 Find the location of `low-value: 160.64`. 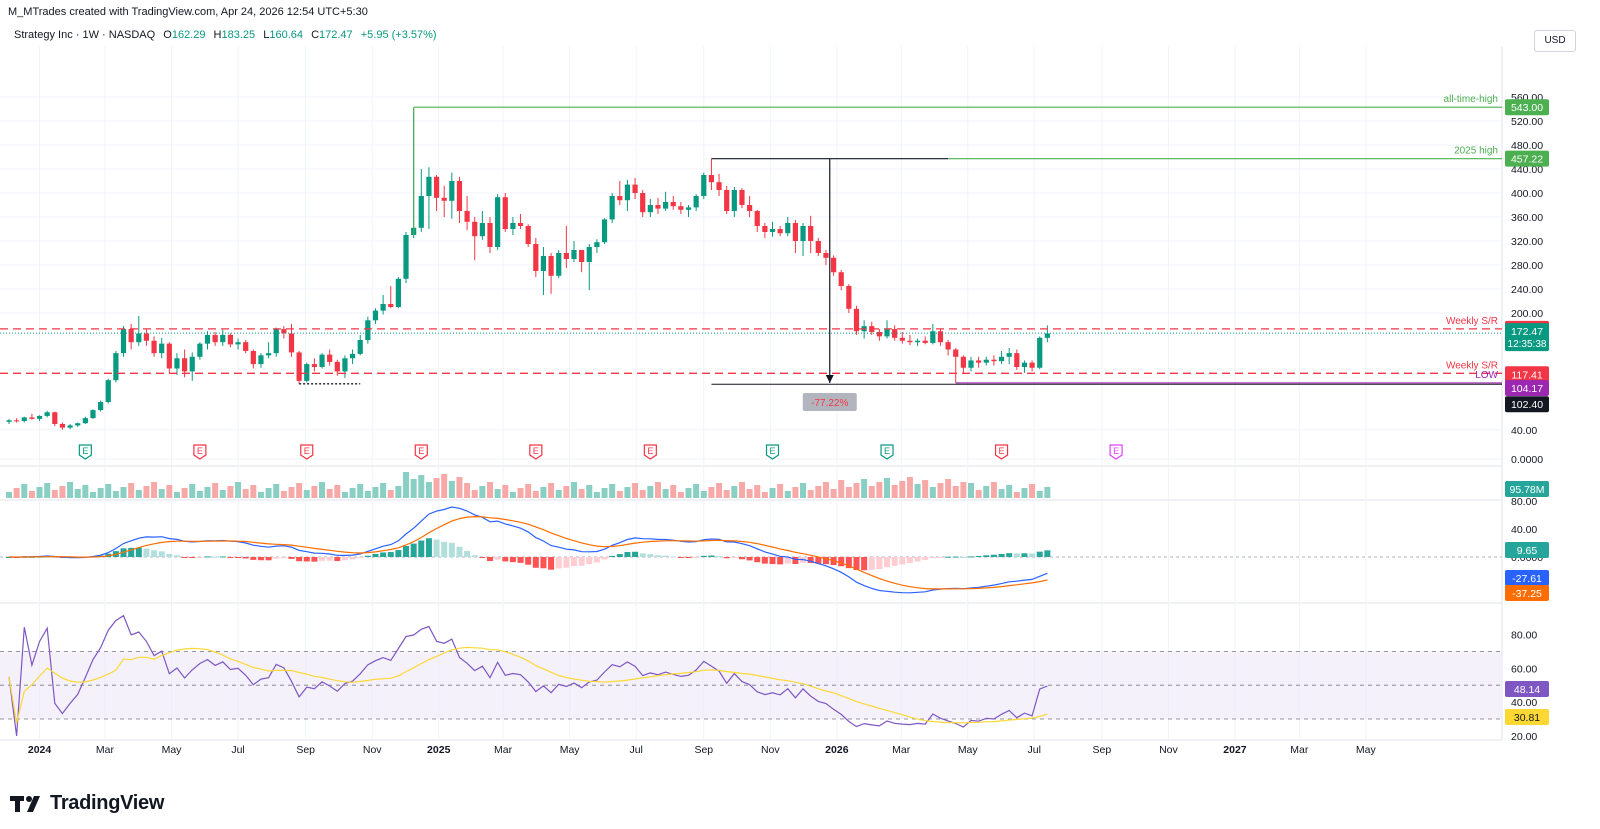

low-value: 160.64 is located at coordinates (286, 35).